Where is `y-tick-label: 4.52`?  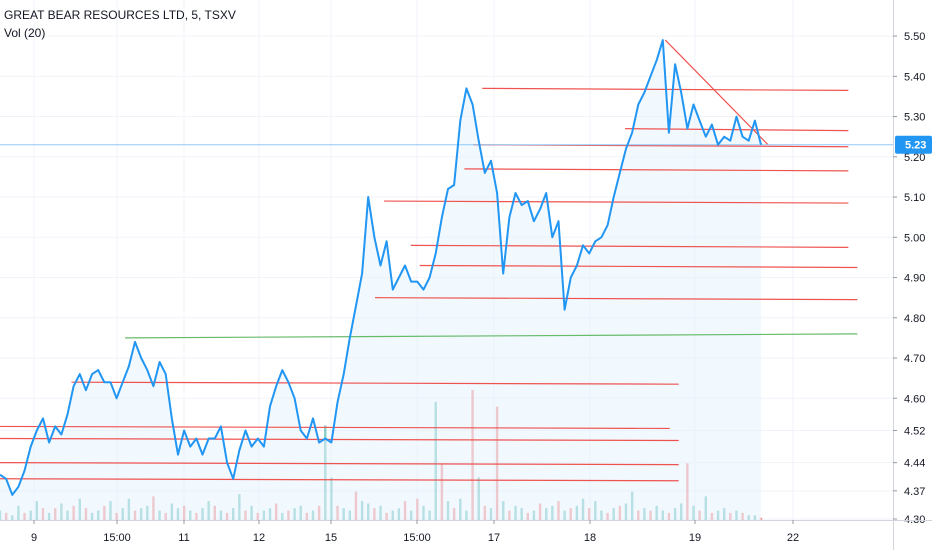
y-tick-label: 4.52 is located at coordinates (914, 431).